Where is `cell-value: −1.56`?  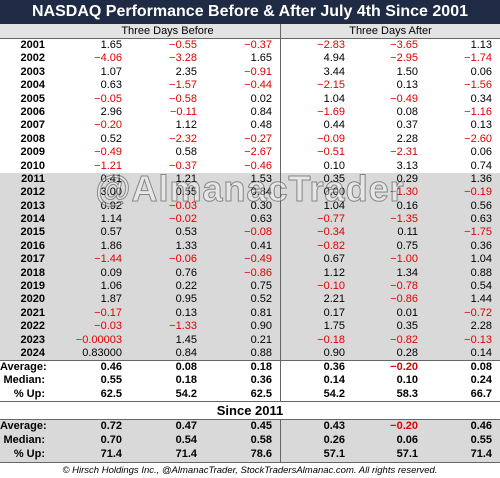 cell-value: −1.56 is located at coordinates (478, 85).